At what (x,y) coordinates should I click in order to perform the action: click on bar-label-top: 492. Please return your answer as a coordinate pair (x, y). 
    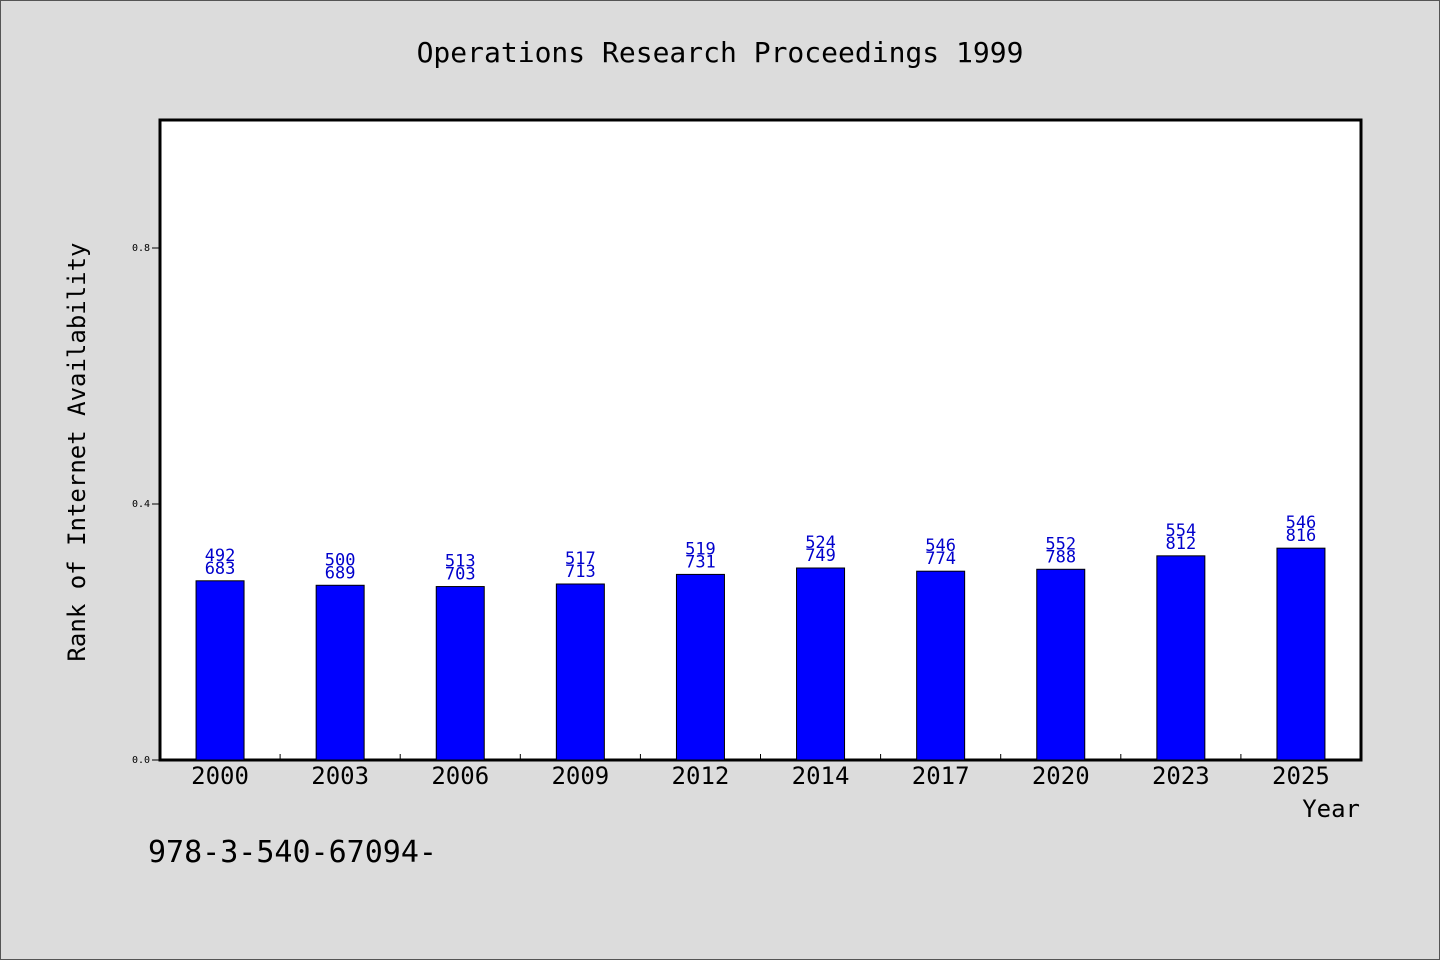
    Looking at the image, I should click on (220, 556).